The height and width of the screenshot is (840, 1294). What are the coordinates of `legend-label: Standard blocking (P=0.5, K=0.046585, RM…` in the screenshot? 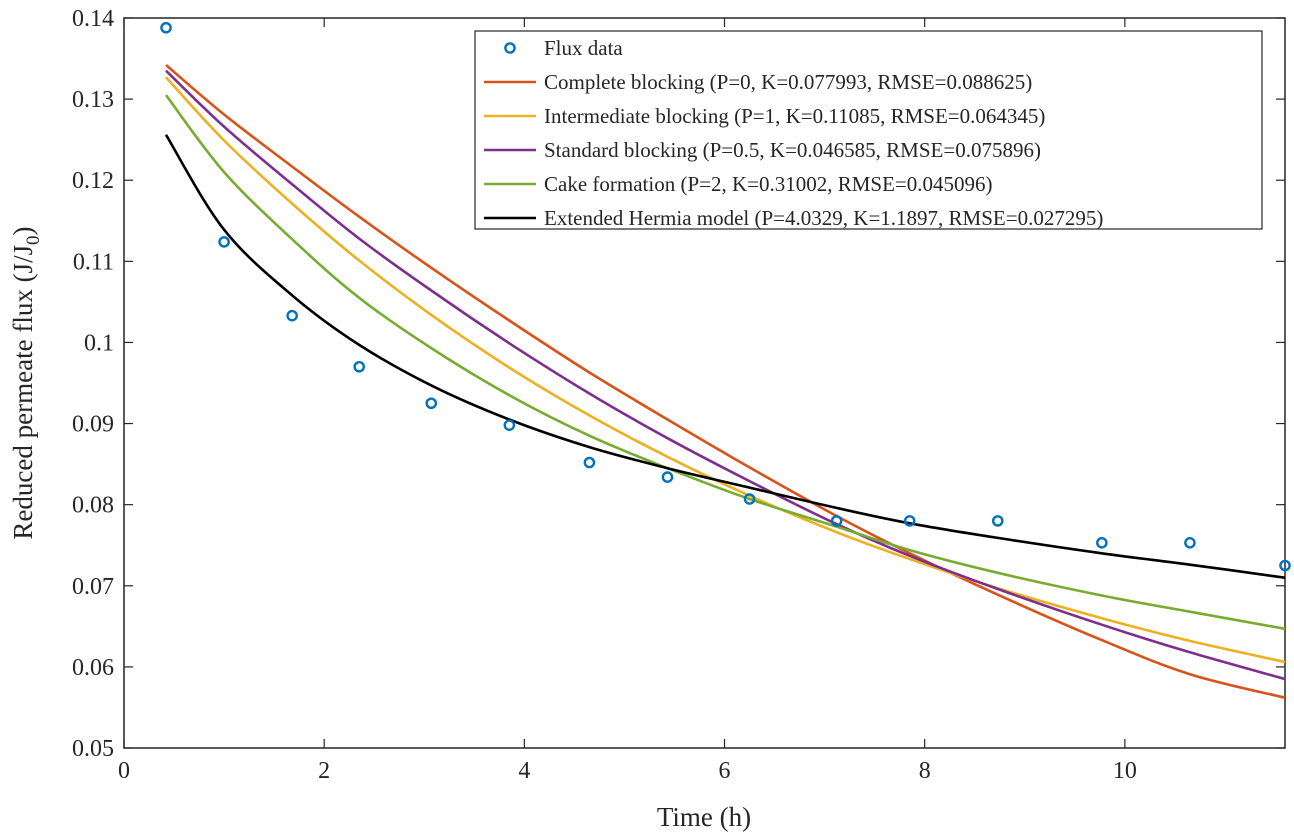 It's located at (792, 150).